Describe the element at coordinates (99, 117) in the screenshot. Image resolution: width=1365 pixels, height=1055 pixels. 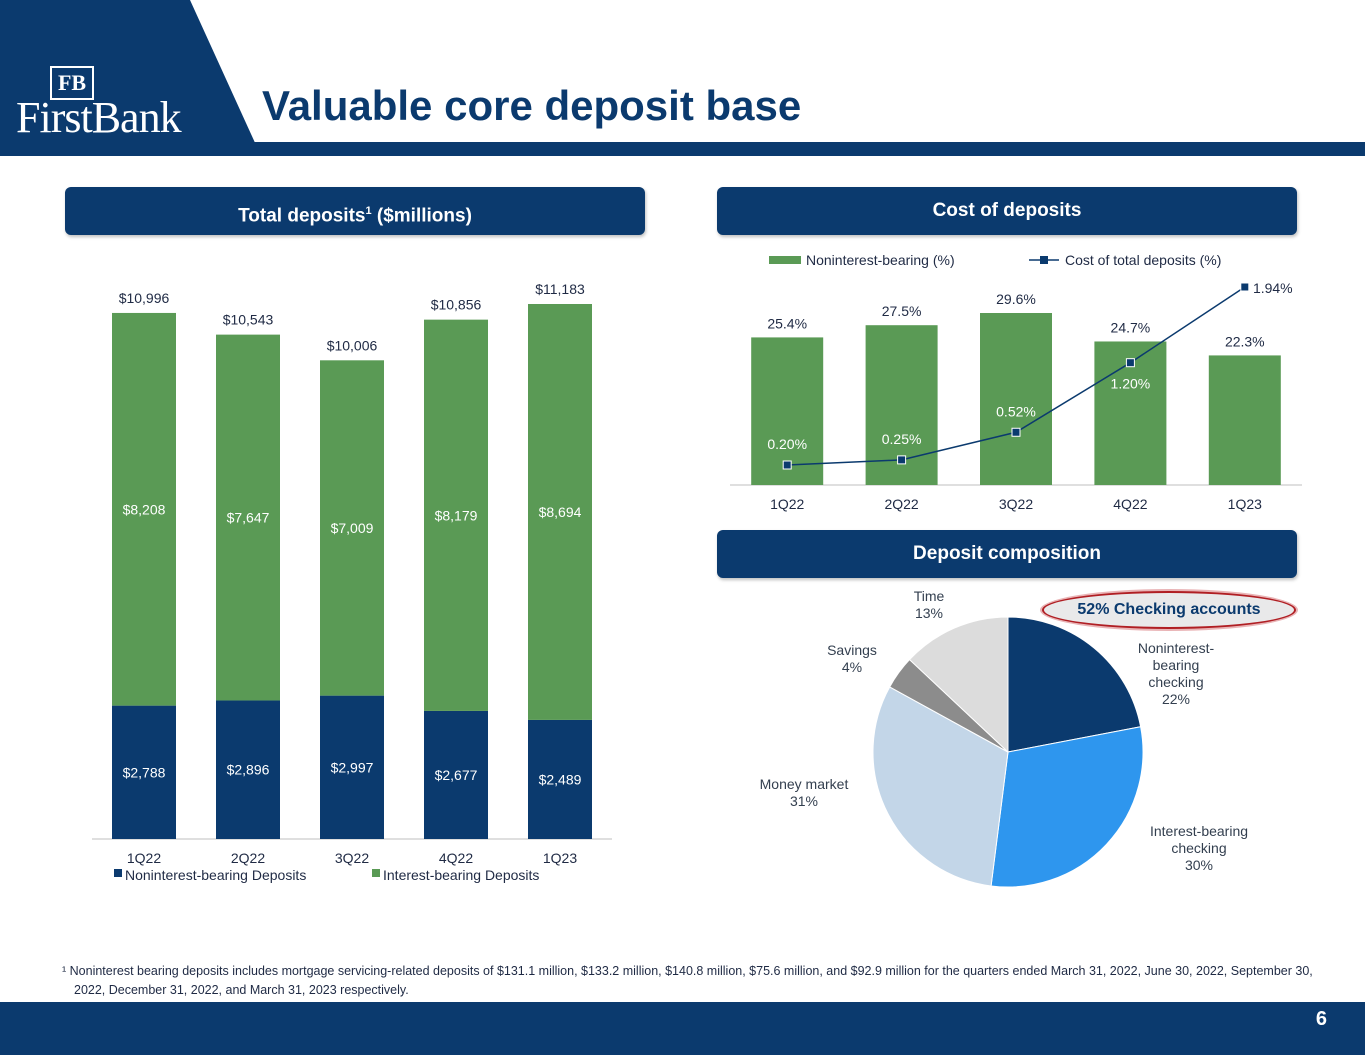
I see `logo-wordmark: FirstBank` at that location.